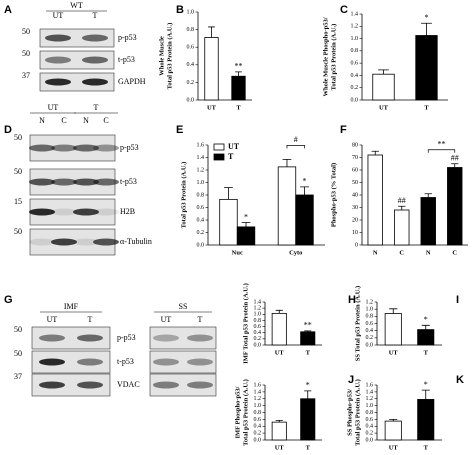  I want to click on blot-row-label: α-Tubulin, so click(136, 241).